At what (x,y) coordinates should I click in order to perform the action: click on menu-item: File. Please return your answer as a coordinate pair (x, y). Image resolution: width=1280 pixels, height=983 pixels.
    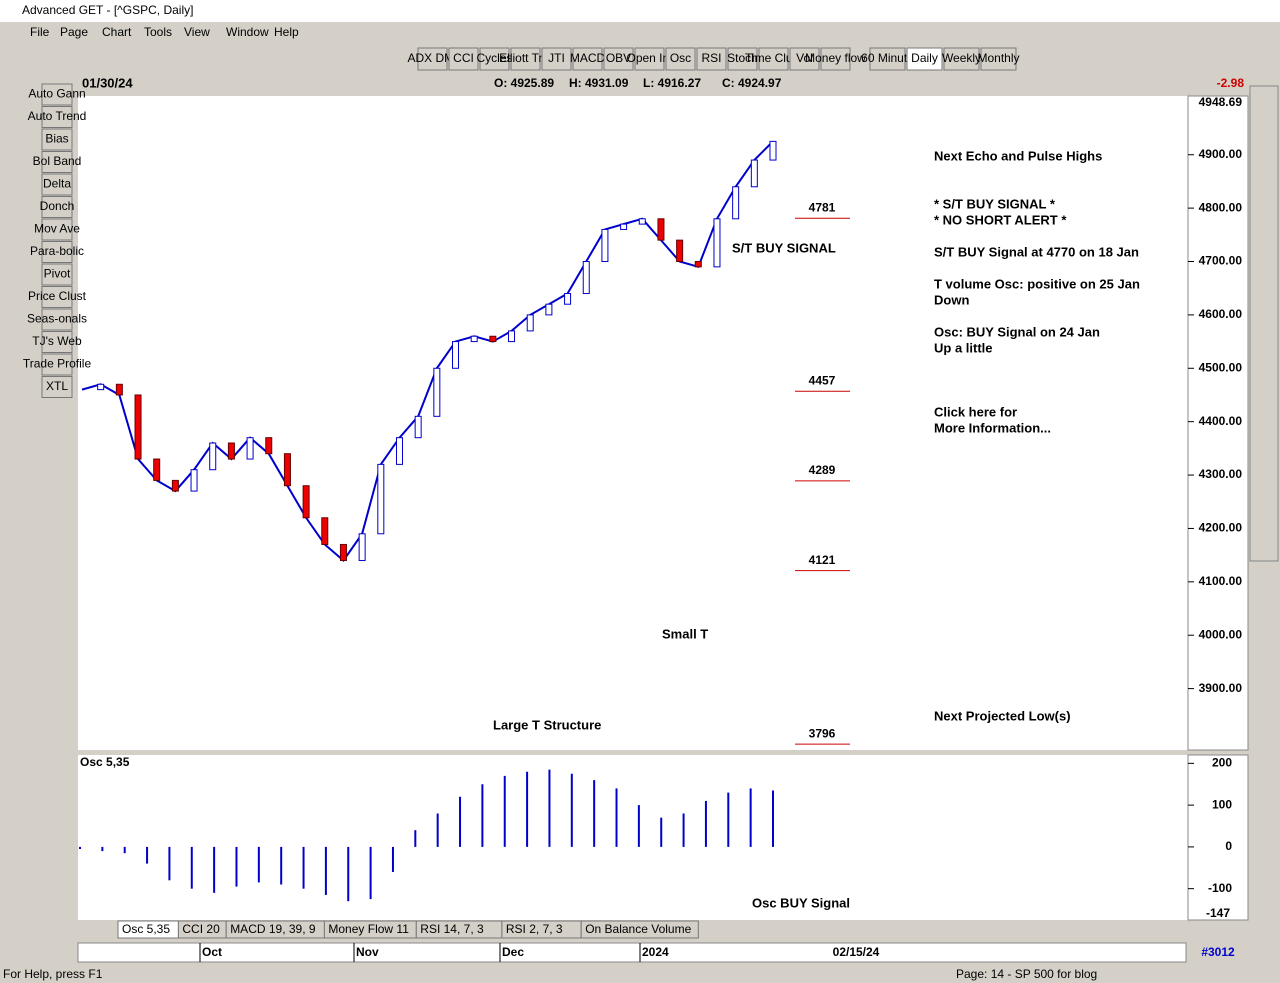
    Looking at the image, I should click on (40, 32).